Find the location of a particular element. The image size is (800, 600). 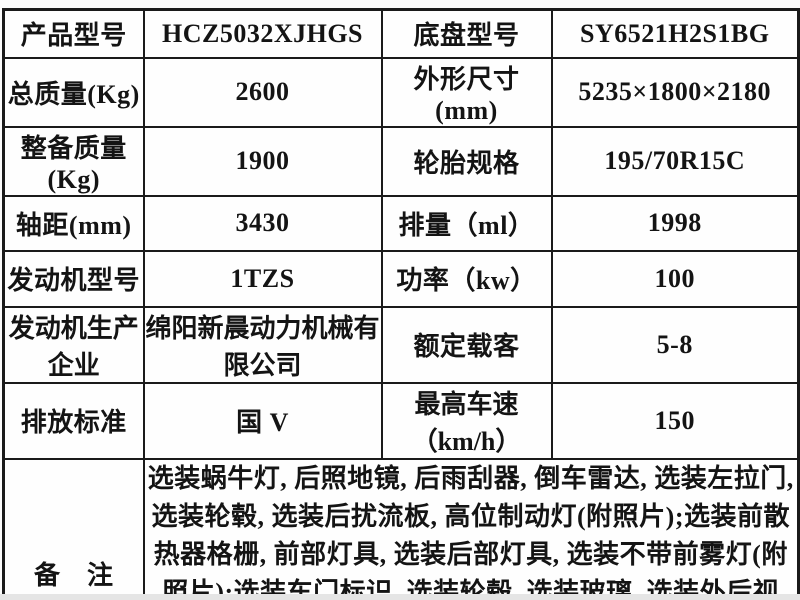

spec-label-cell: 总质量(Kg) is located at coordinates (73, 92).